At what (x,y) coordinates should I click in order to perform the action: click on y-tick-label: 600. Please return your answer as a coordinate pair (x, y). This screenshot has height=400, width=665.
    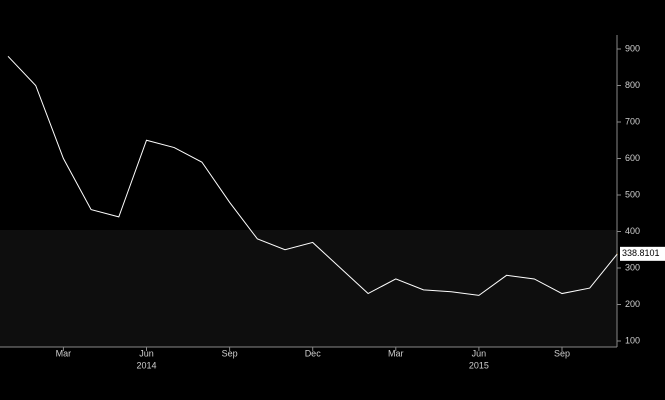
    Looking at the image, I should click on (632, 158).